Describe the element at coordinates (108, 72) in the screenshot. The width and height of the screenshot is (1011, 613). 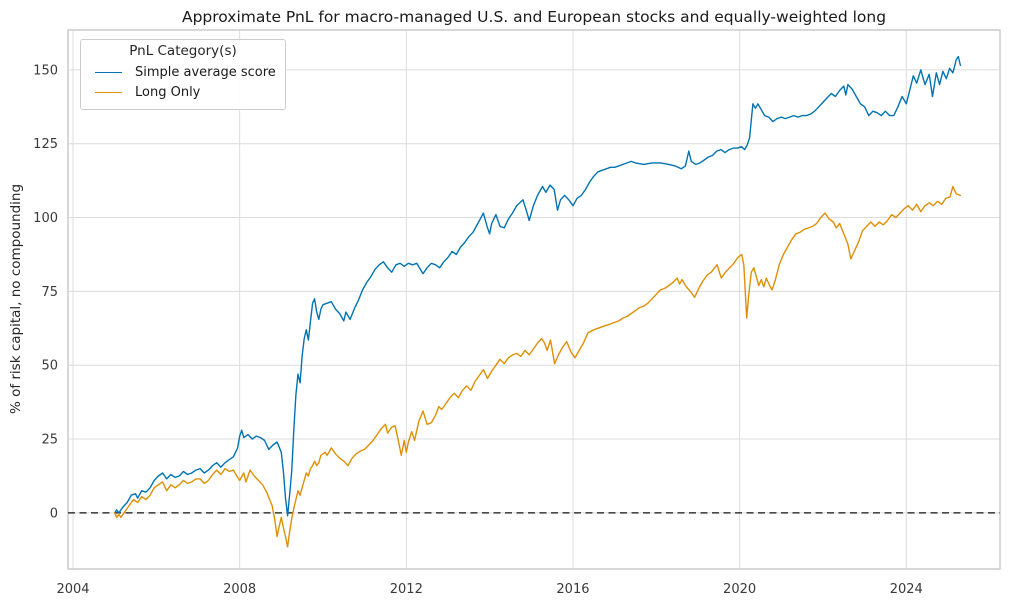
I see `legend-line-sample-blue` at that location.